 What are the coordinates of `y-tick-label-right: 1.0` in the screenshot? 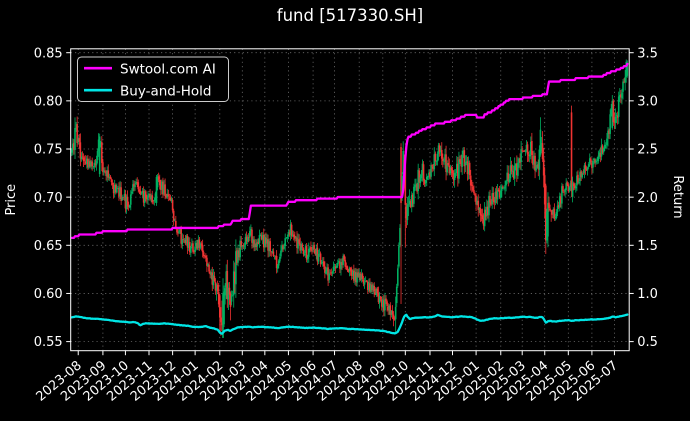 It's located at (647, 294).